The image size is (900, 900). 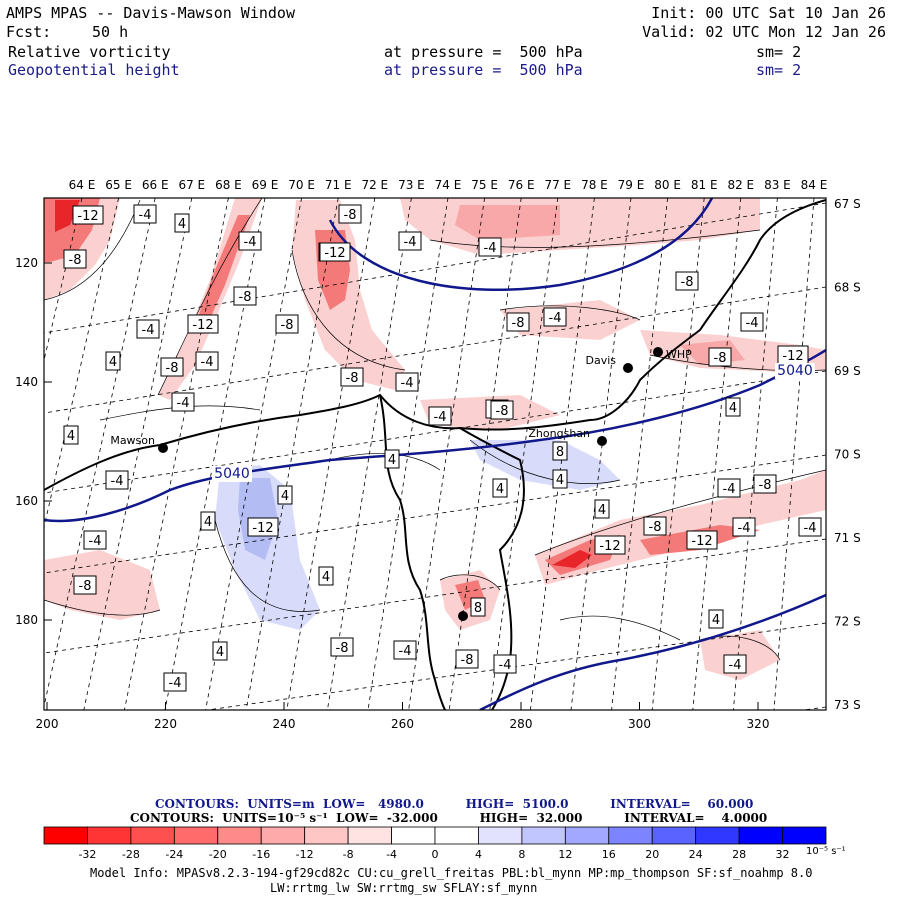 I want to click on colorbar-label: 32, so click(x=783, y=854).